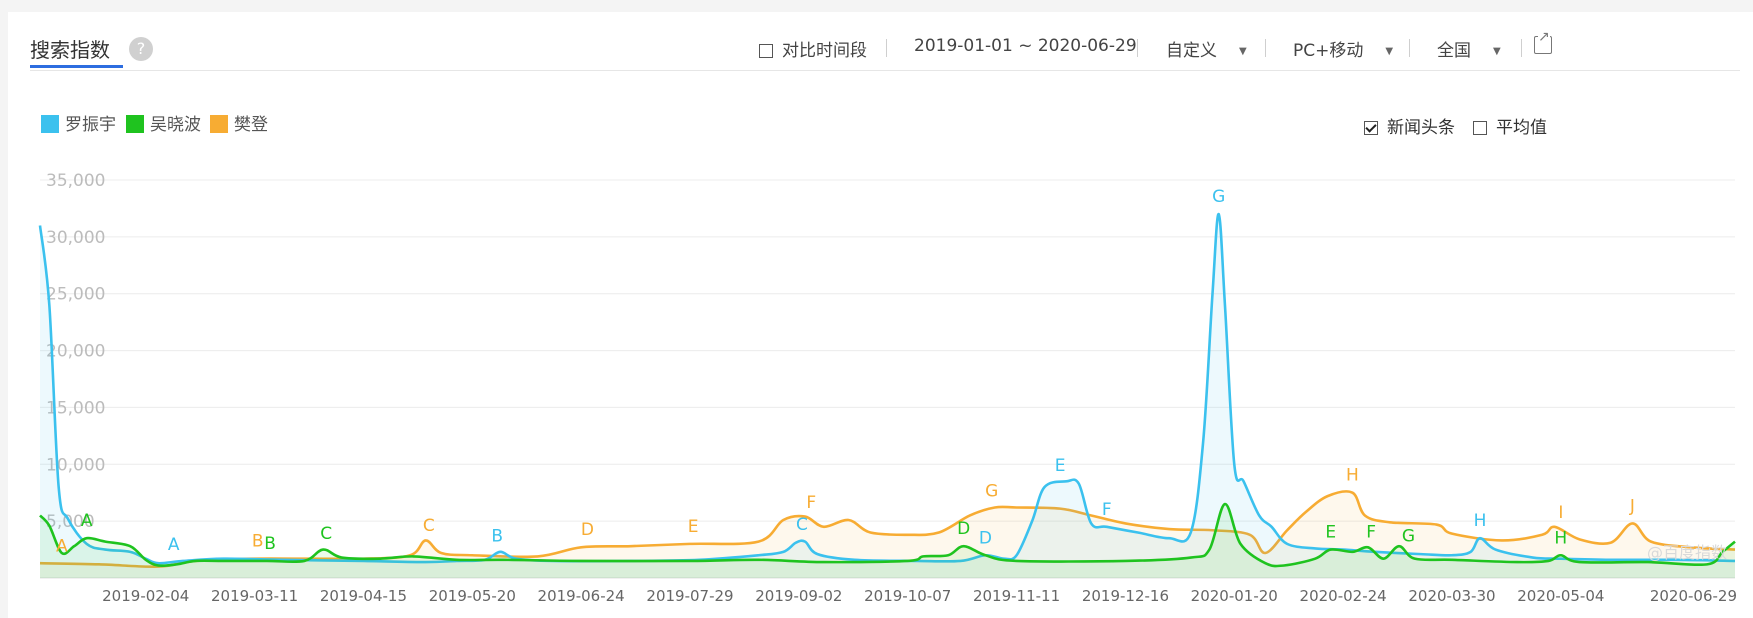 The width and height of the screenshot is (1753, 618). Describe the element at coordinates (1016, 596) in the screenshot. I see `x-tick-label: 2019-11-11` at that location.